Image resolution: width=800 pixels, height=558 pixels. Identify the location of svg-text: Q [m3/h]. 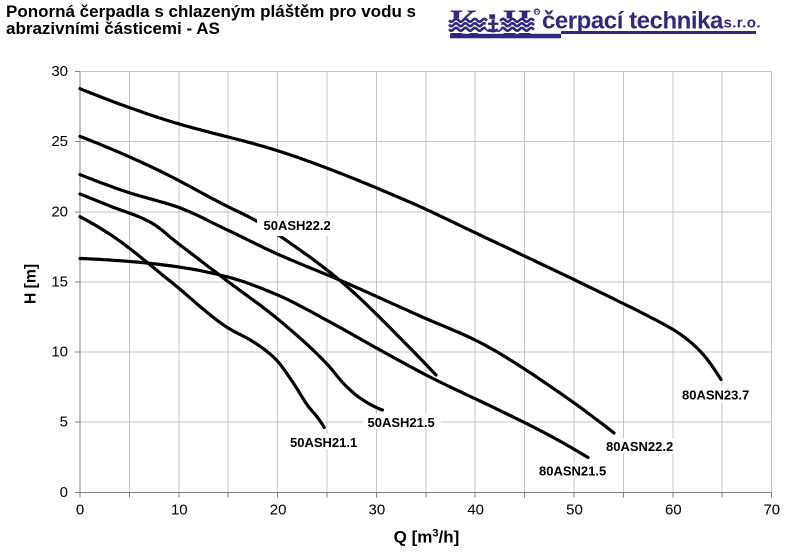
(427, 537).